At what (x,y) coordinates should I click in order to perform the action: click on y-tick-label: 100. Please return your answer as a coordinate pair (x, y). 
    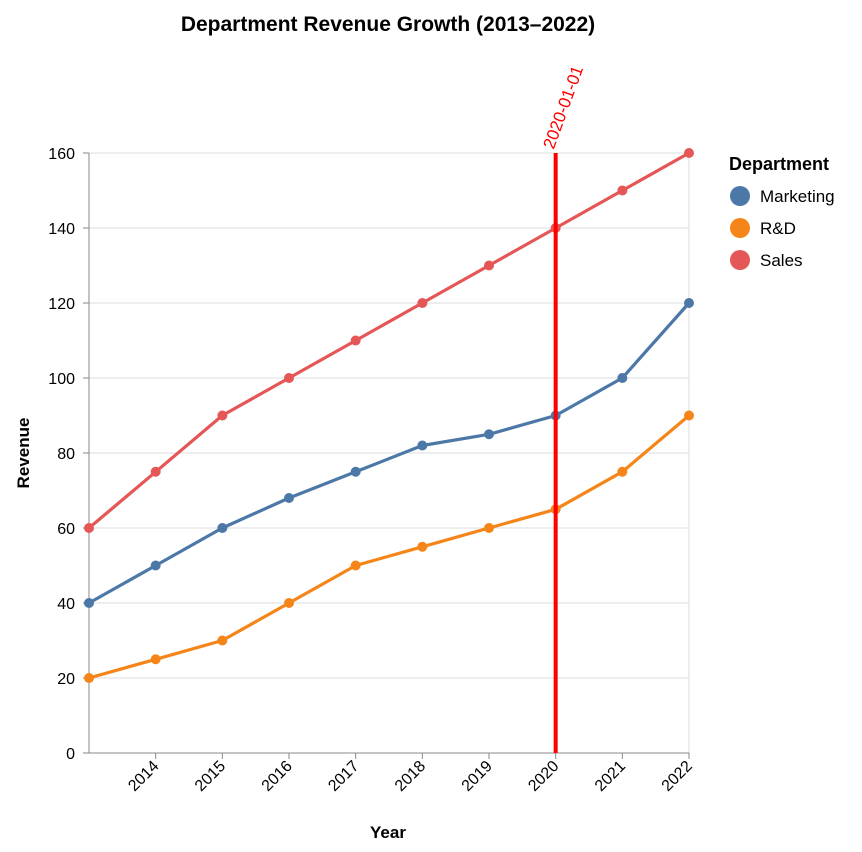
    Looking at the image, I should click on (61, 379).